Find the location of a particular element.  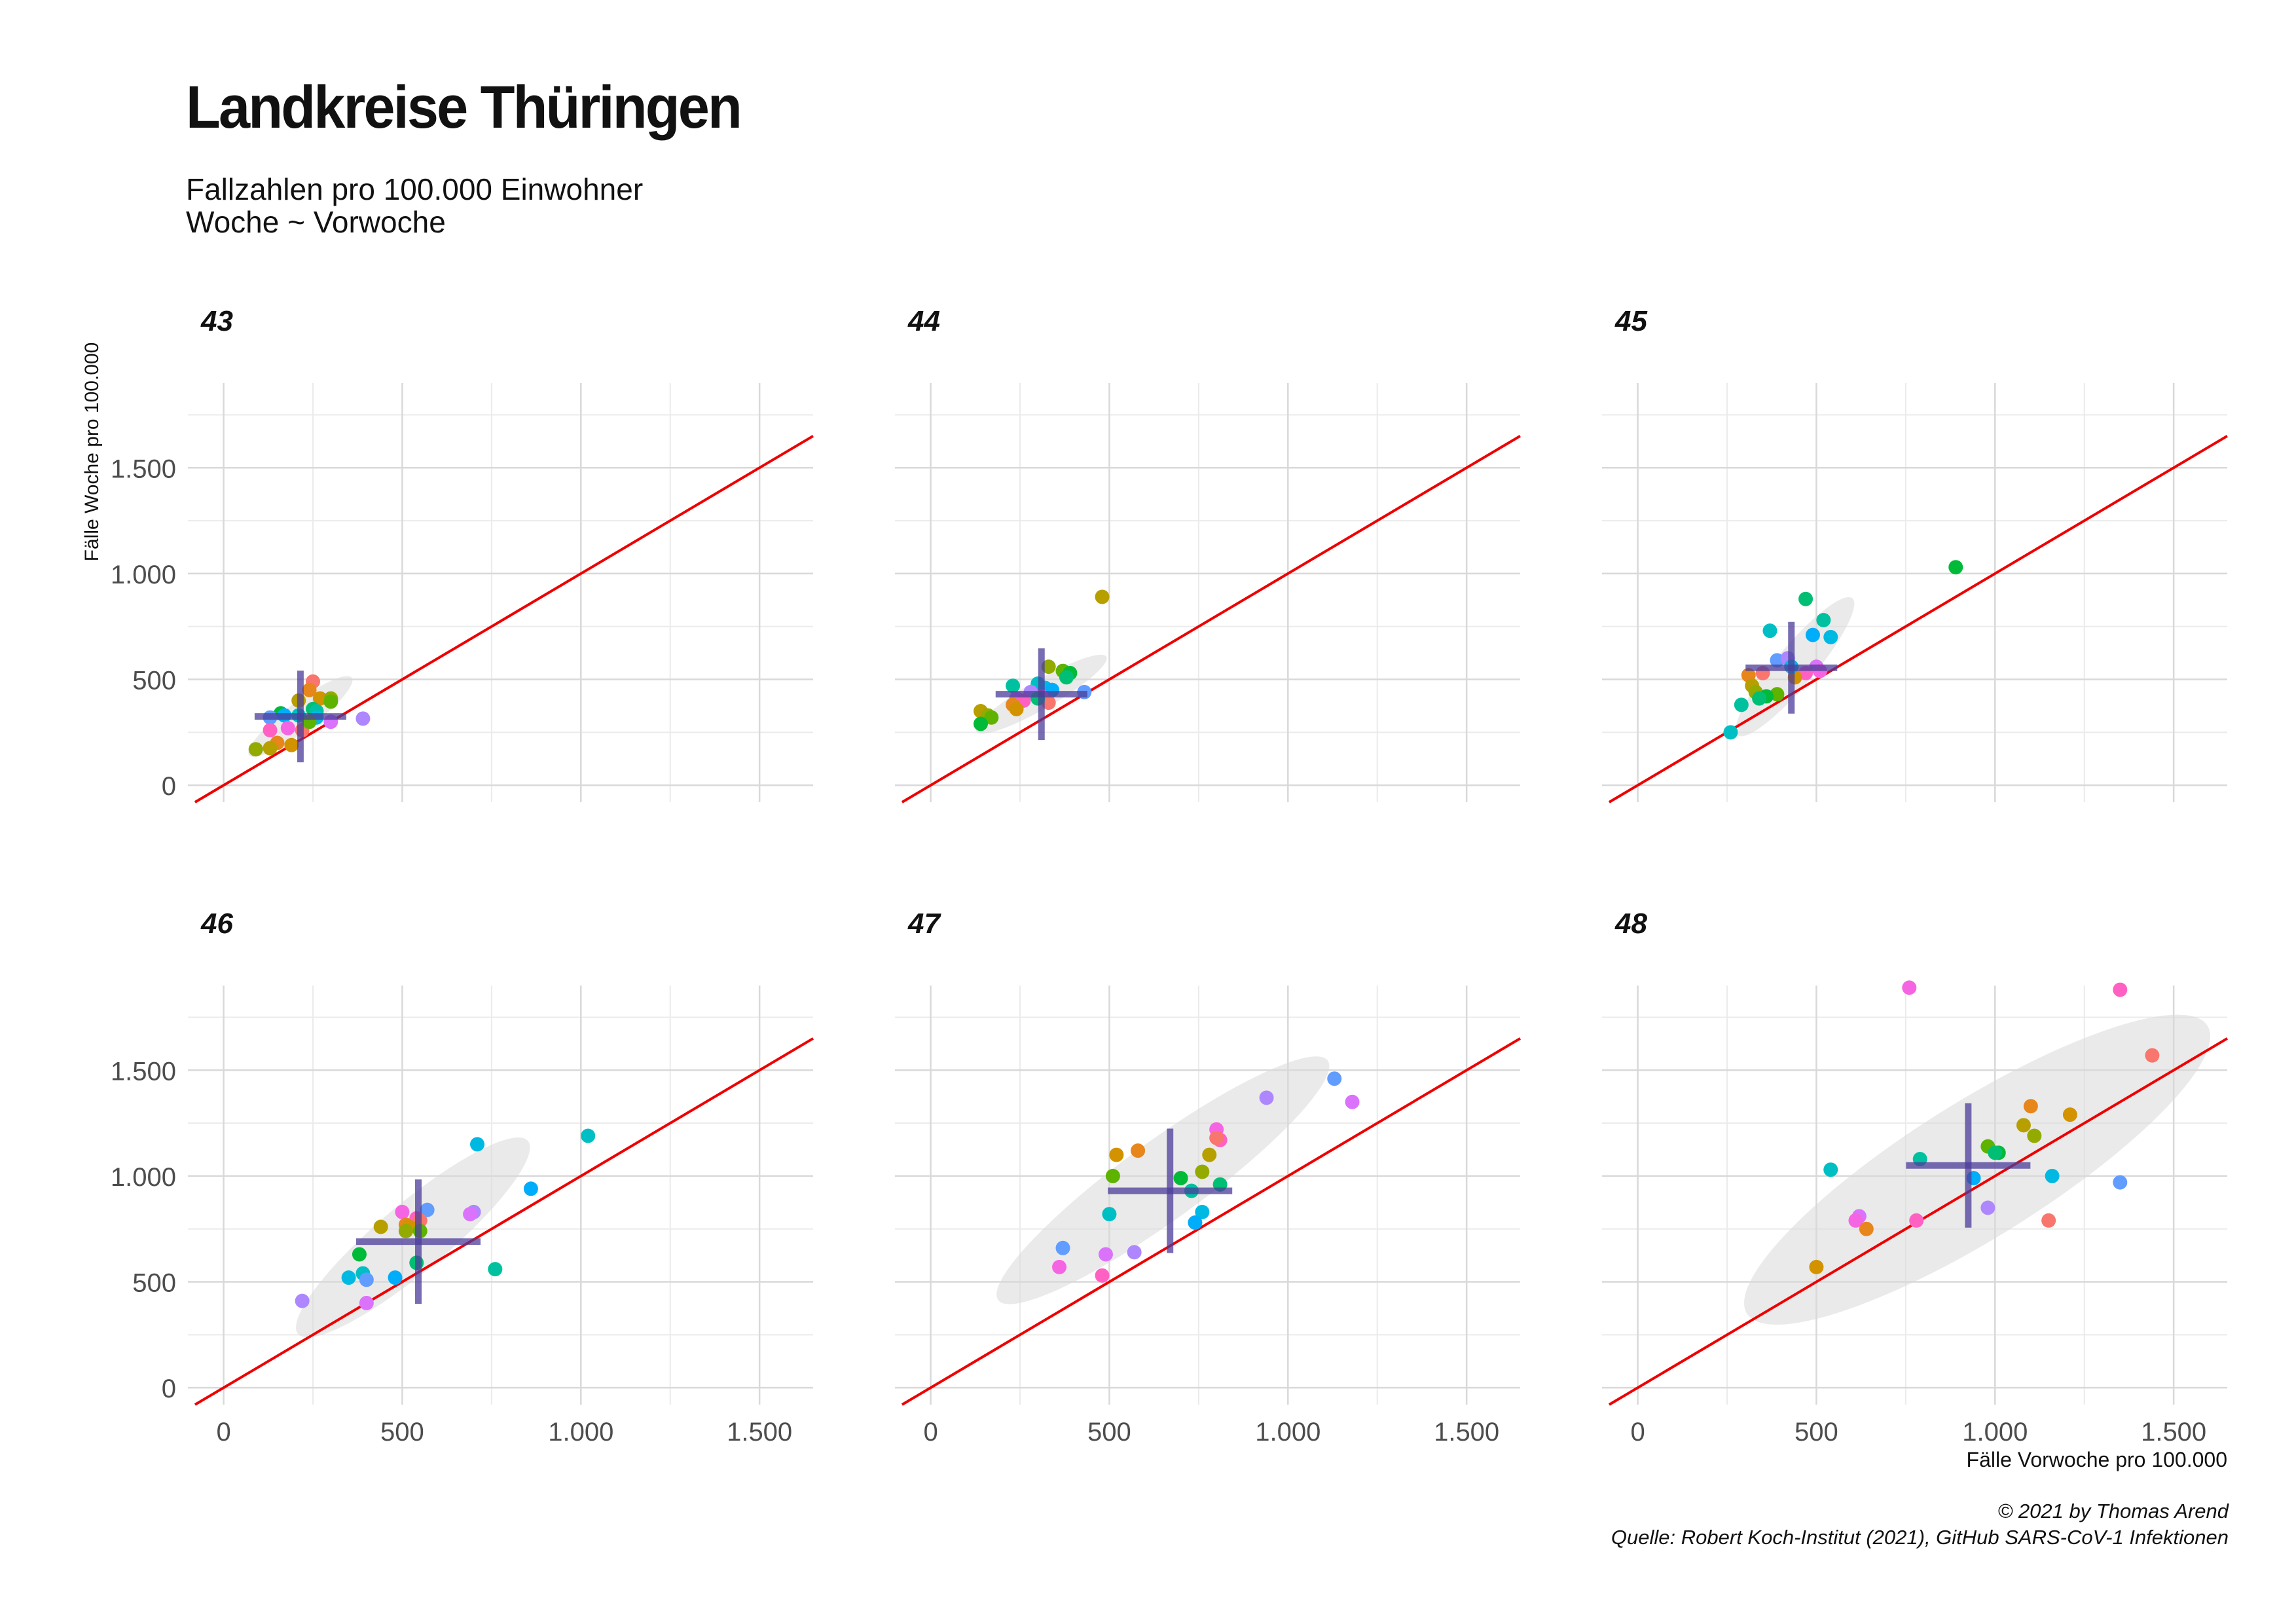

subtitle-line-2: Woche ~ Vorwoche is located at coordinates (316, 222).